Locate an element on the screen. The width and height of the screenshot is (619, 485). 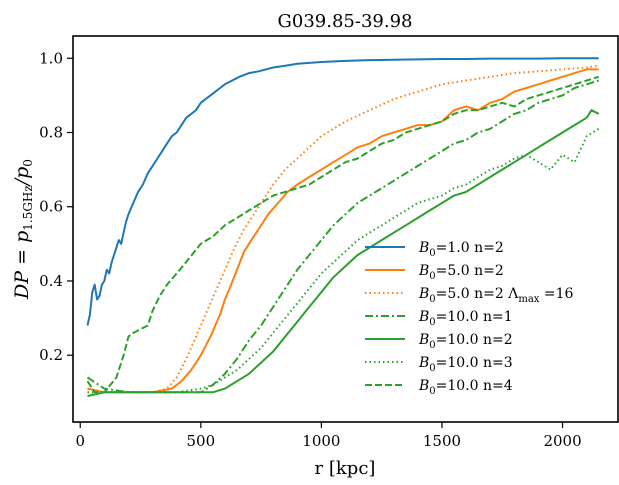
legend-text-part: =1.0 n=2 is located at coordinates (470, 248).